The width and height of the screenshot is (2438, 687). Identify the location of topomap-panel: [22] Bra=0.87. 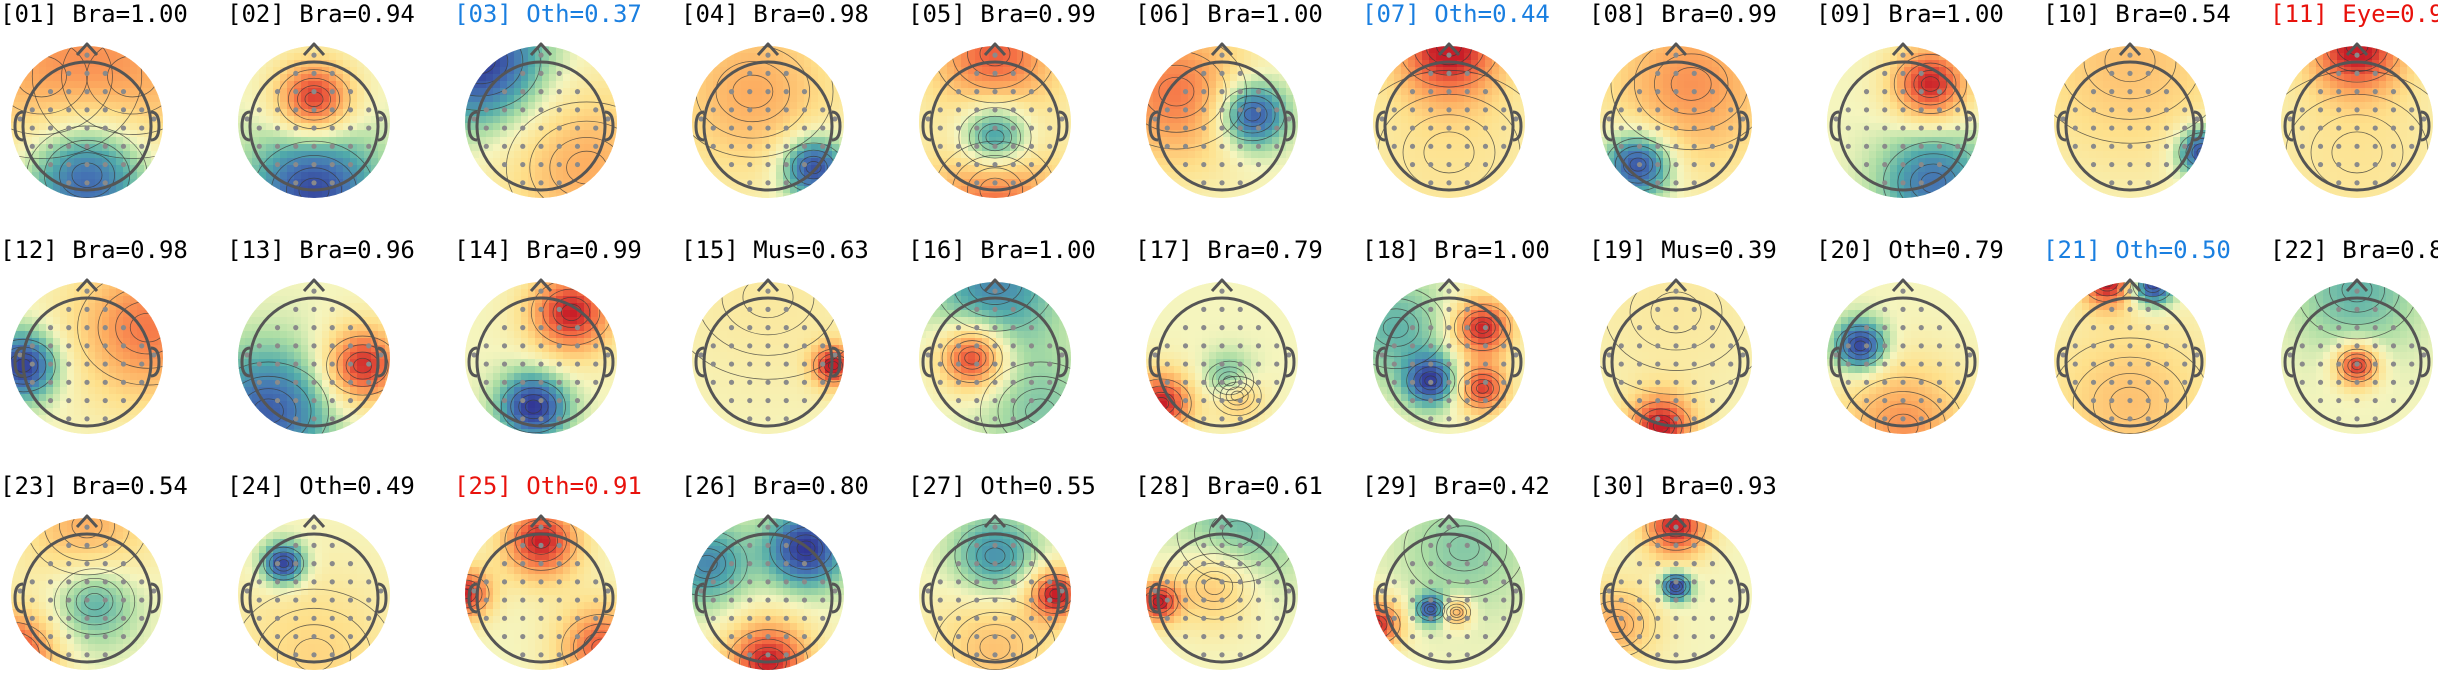
(2354, 343).